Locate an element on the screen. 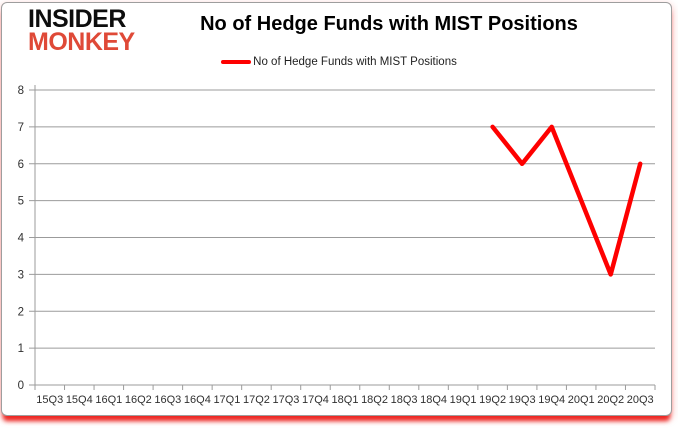  y-axis-label: 5 is located at coordinates (21, 202).